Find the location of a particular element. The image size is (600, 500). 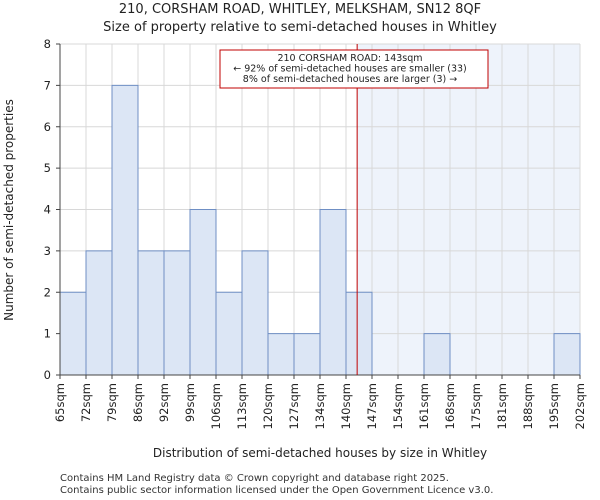

x-tick-label: 65sqm is located at coordinates (60, 402).